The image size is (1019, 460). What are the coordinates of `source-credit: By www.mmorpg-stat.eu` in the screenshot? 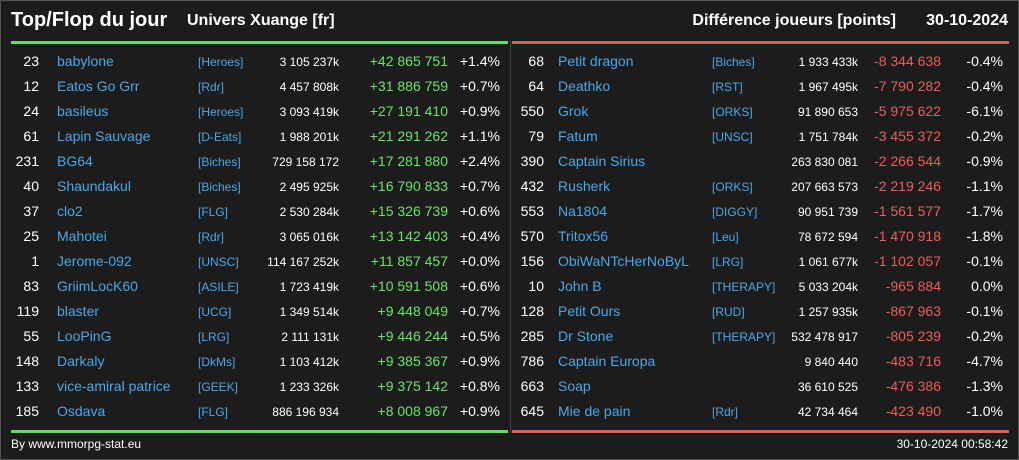 It's located at (76, 444).